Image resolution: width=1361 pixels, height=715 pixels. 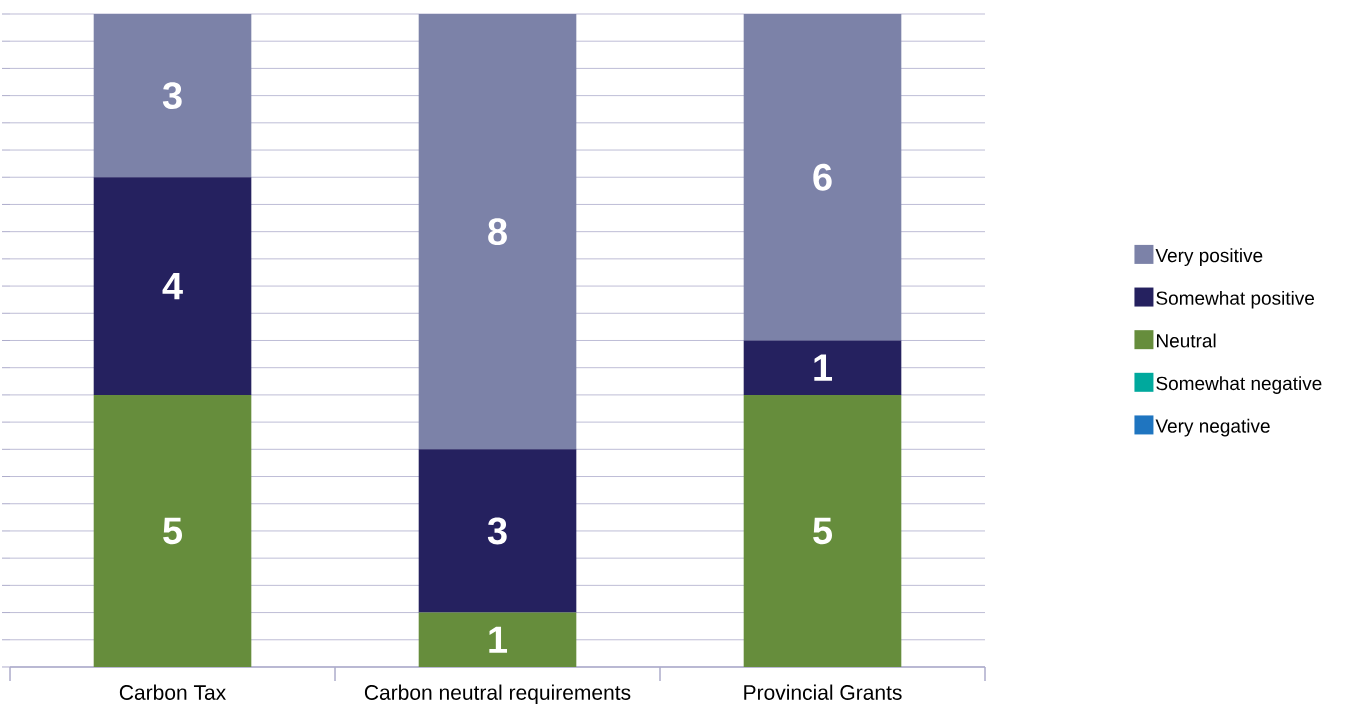 What do you see at coordinates (1209, 257) in the screenshot?
I see `legend-label: Very positive` at bounding box center [1209, 257].